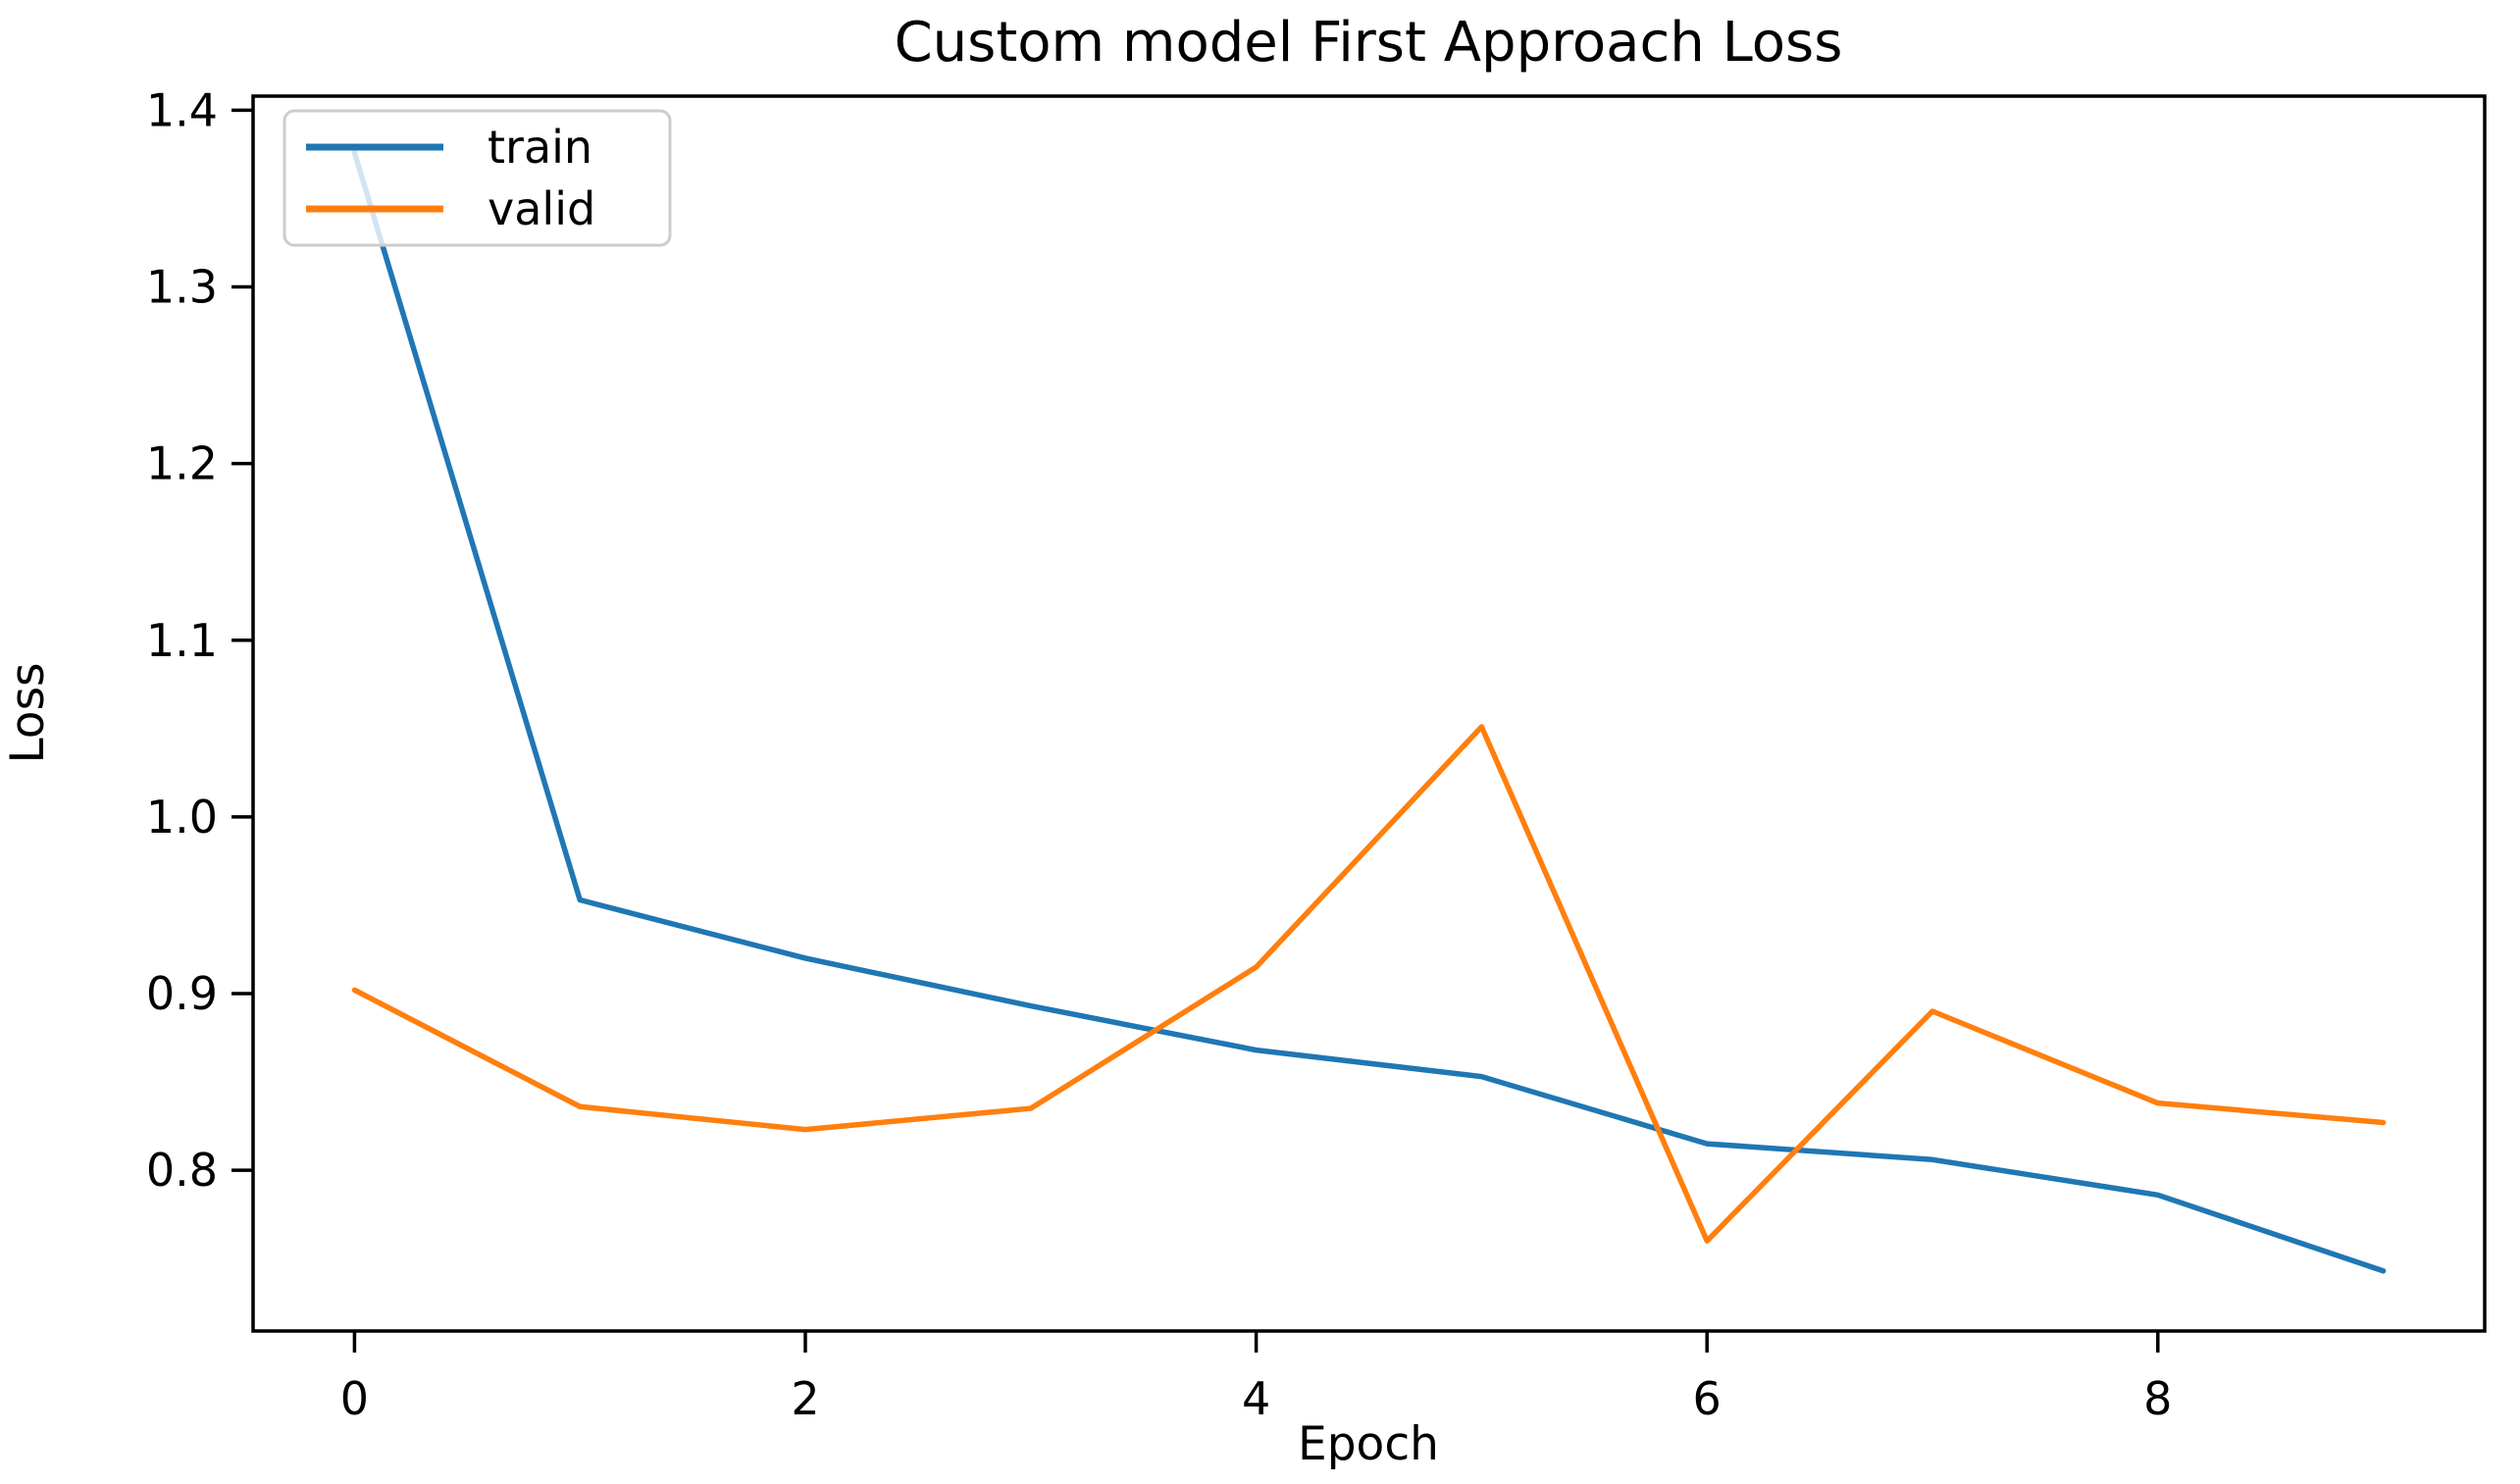 This screenshot has width=2520, height=1484. What do you see at coordinates (1707, 1399) in the screenshot?
I see `x-tick-label: 6` at bounding box center [1707, 1399].